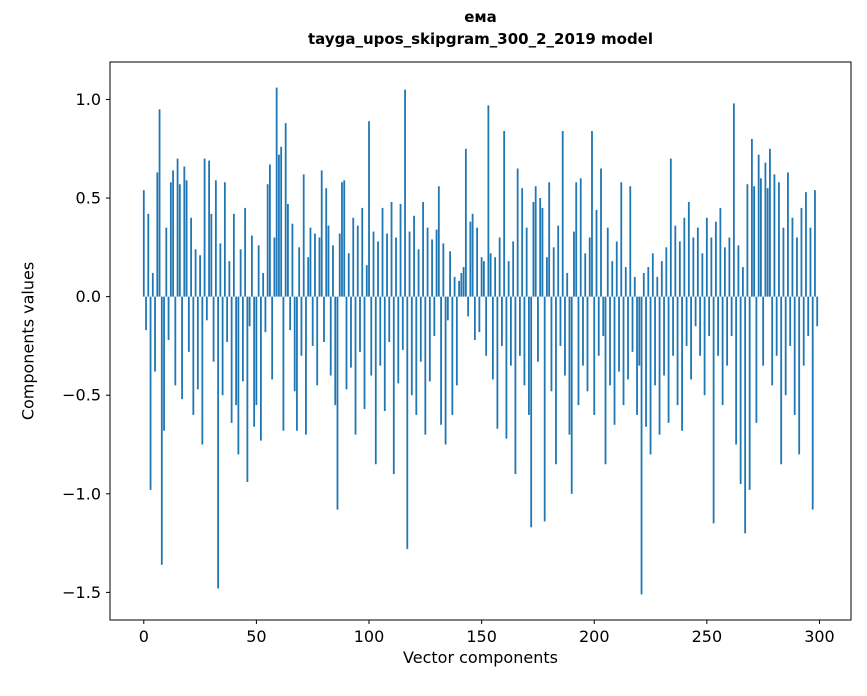  I want to click on y-tick-label: 0.0, so click(88, 296).